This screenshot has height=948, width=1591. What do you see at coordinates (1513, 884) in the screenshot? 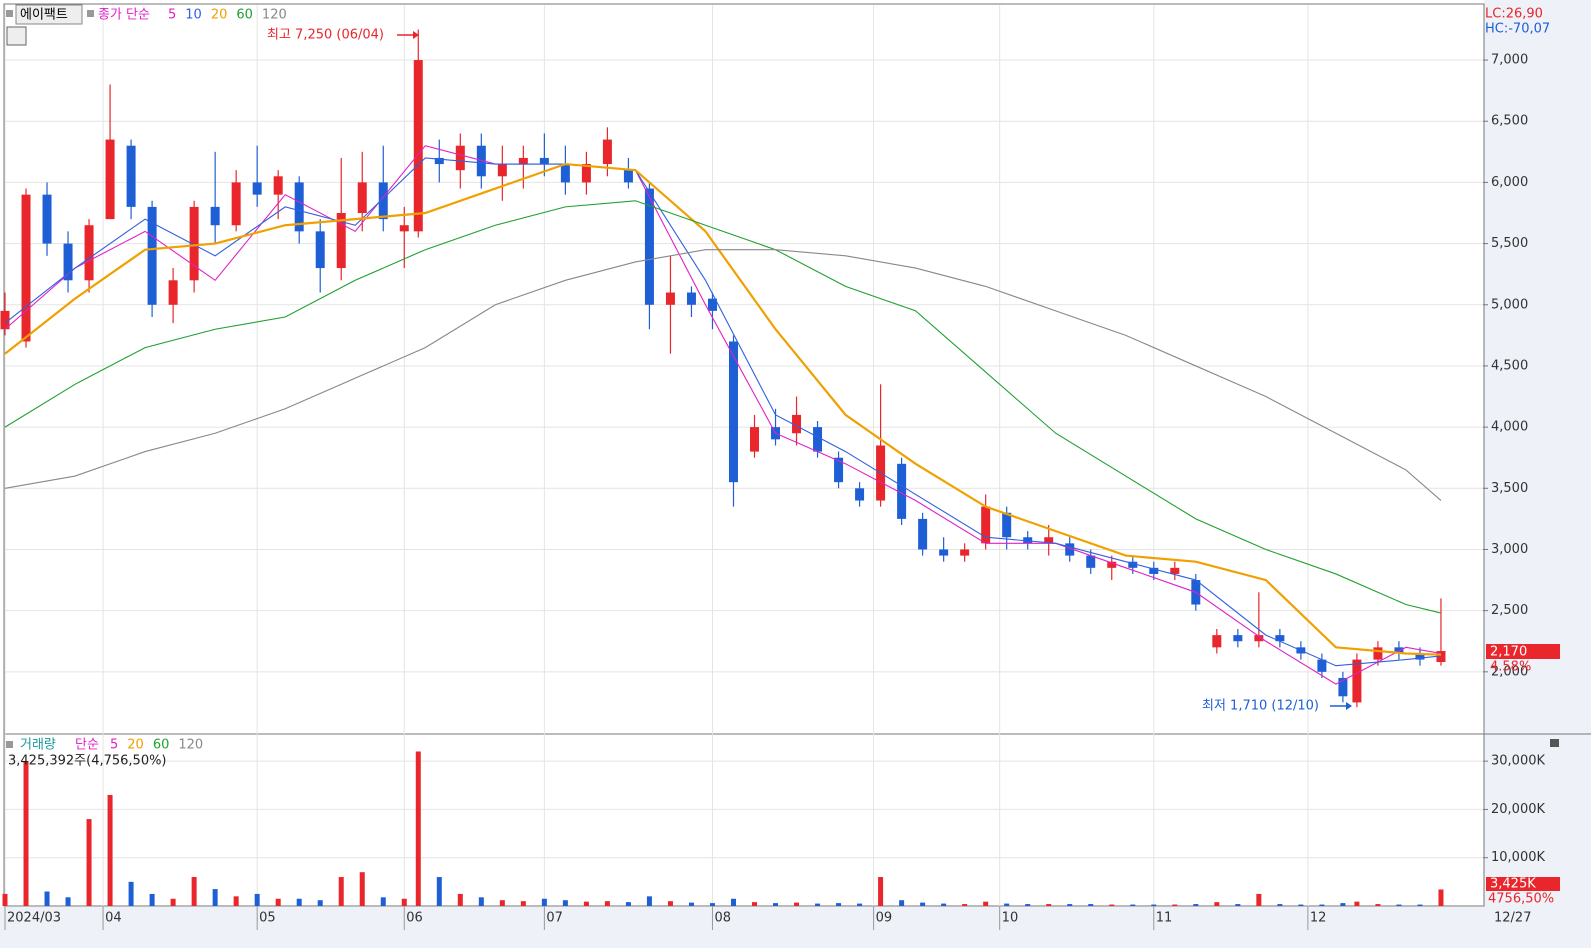
I see `last-volume: 3,425K` at bounding box center [1513, 884].